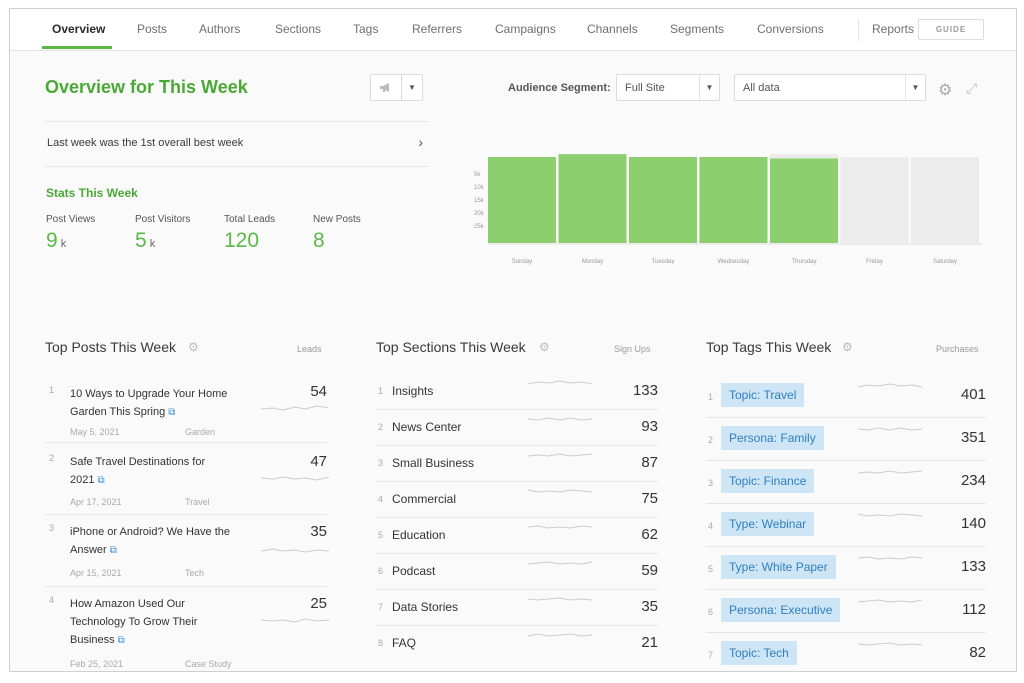  What do you see at coordinates (645, 88) in the screenshot?
I see `audience-segment-value: Full Site` at bounding box center [645, 88].